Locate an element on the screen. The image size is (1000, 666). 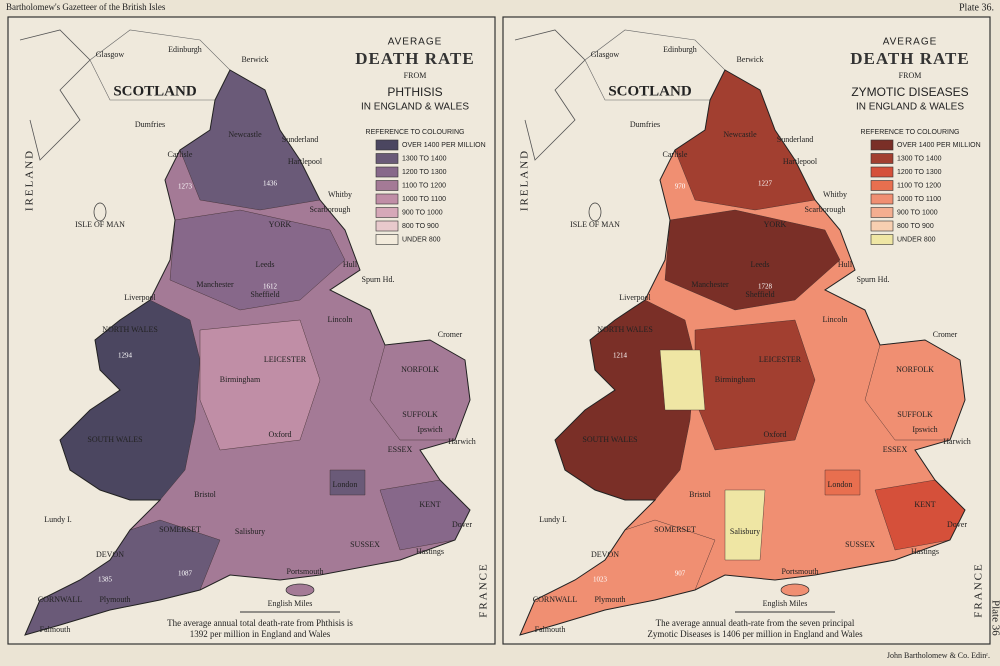
county-figure: 1087 is located at coordinates (185, 574).